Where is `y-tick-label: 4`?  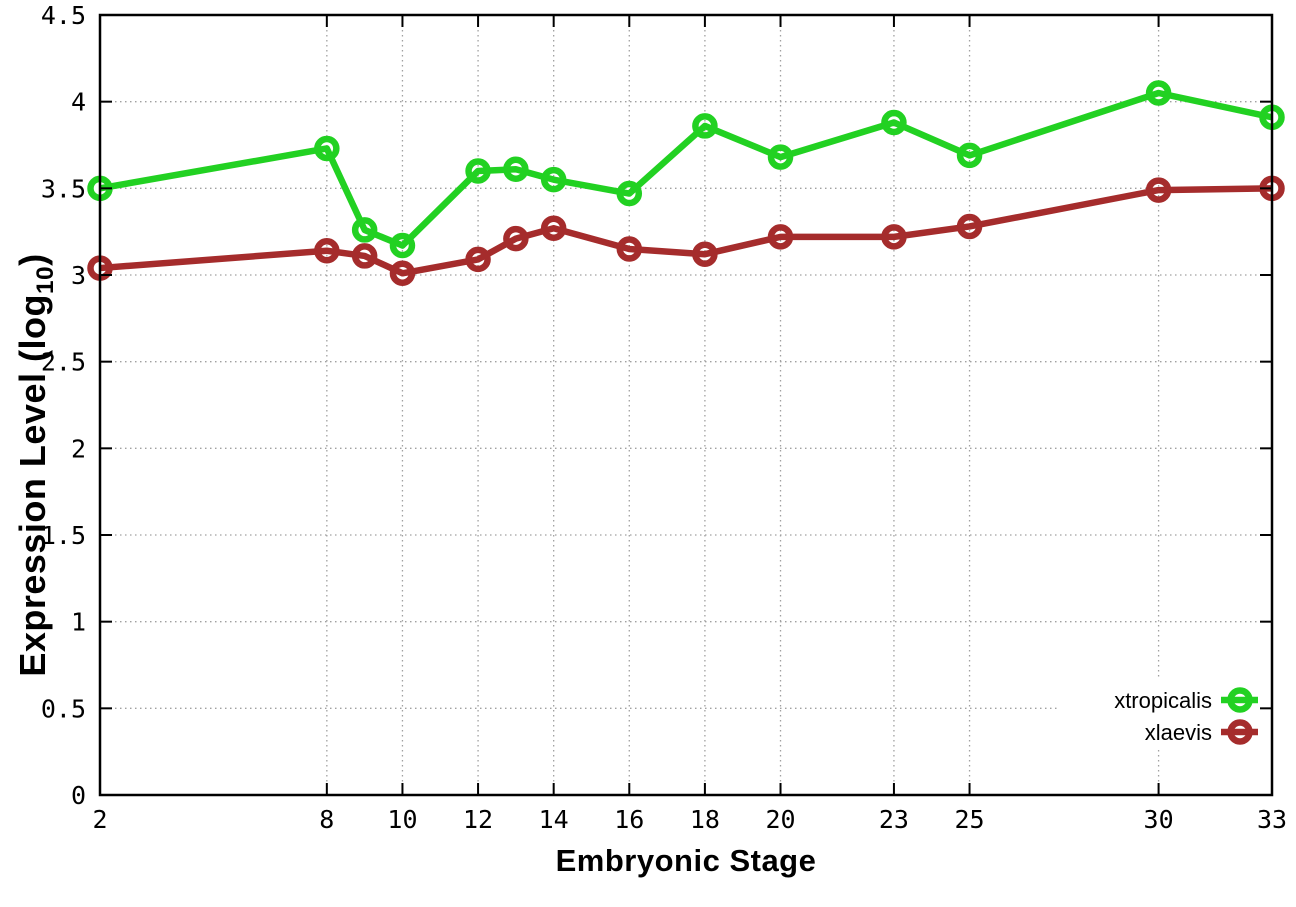
y-tick-label: 4 is located at coordinates (78, 102).